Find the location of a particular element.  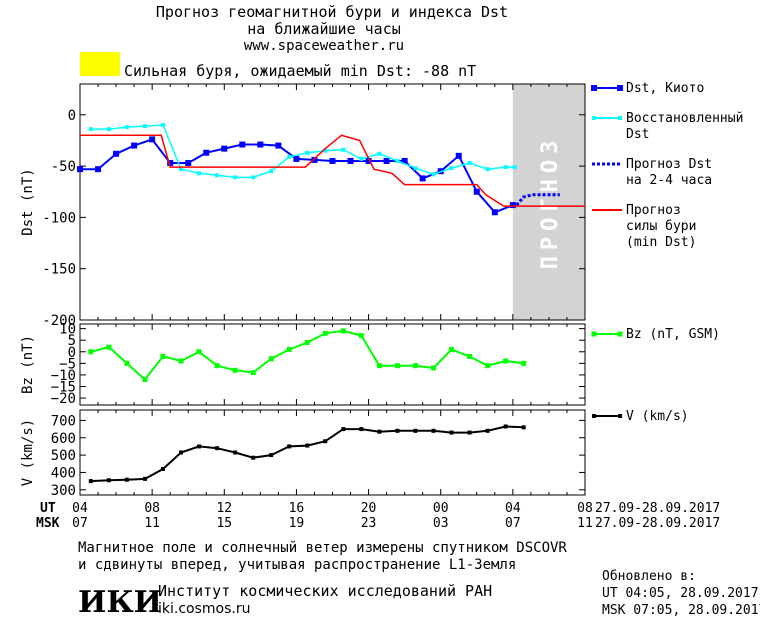

ut-tick-label: 04 is located at coordinates (80, 508).